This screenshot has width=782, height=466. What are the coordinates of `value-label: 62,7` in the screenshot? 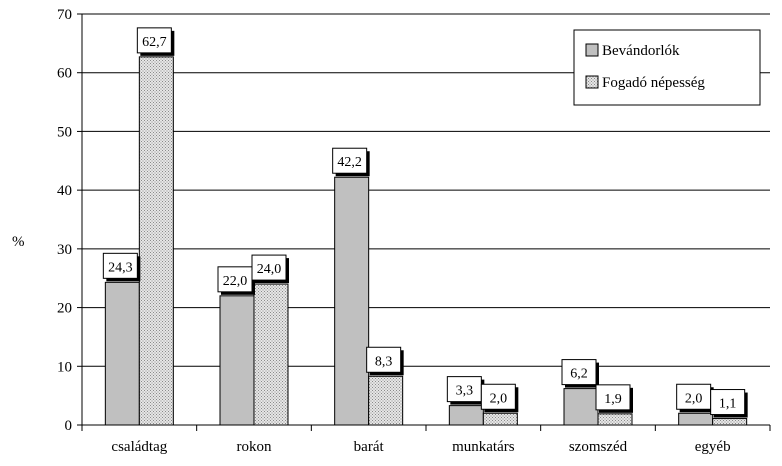 It's located at (154, 42).